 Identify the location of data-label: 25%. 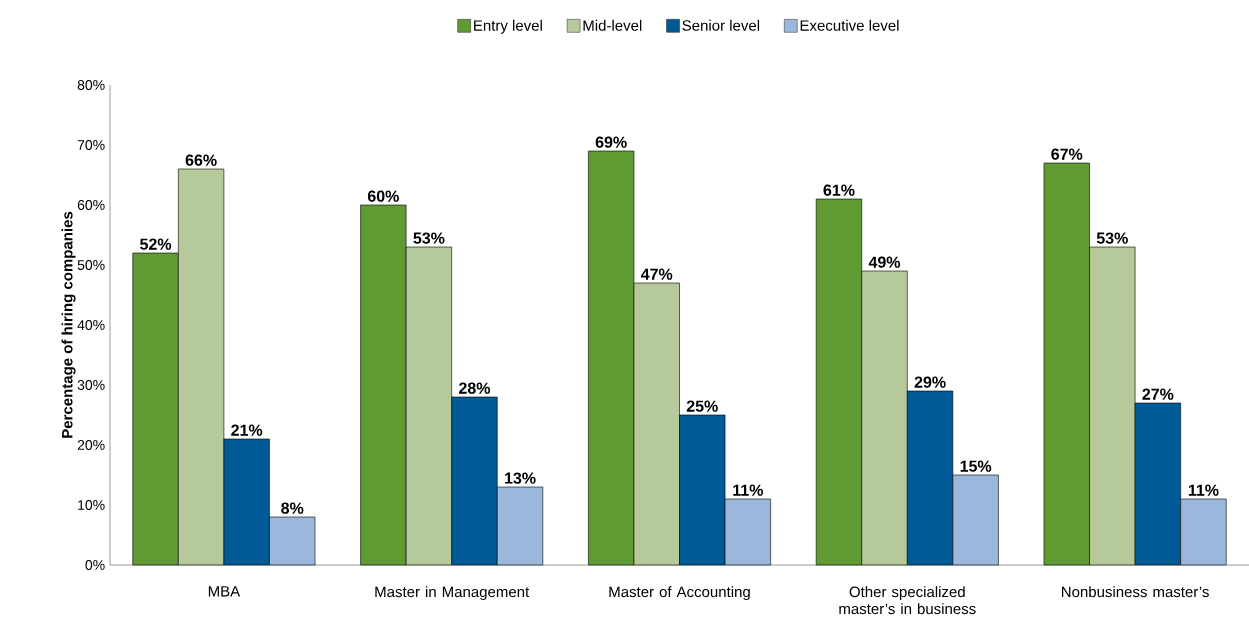
(702, 406).